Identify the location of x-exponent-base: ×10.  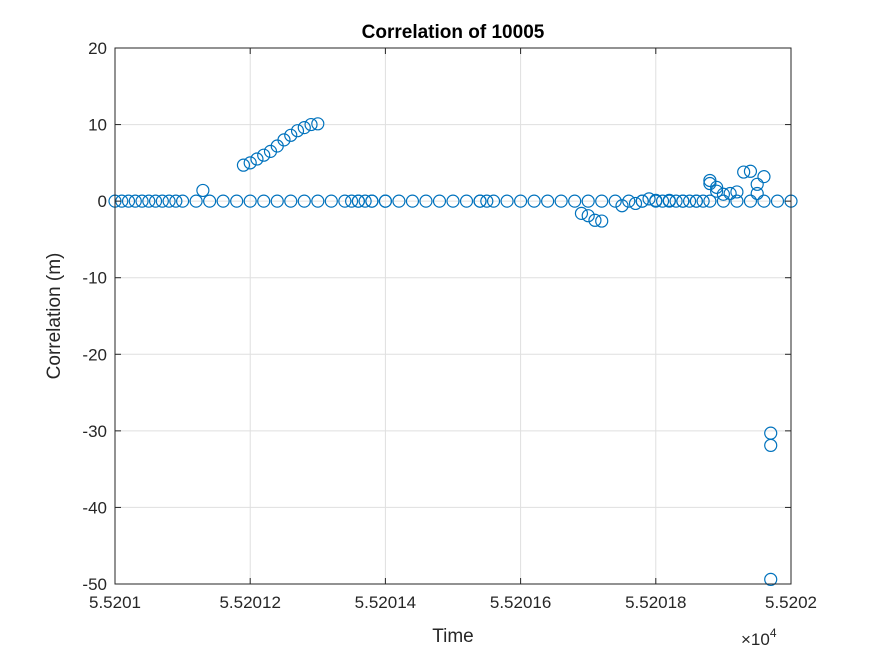
(755, 639).